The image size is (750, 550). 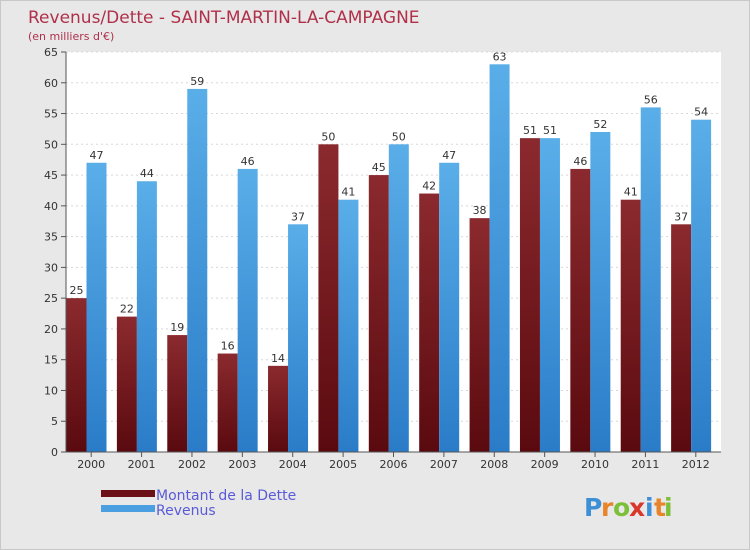 What do you see at coordinates (51, 144) in the screenshot?
I see `y-tick-label: 50` at bounding box center [51, 144].